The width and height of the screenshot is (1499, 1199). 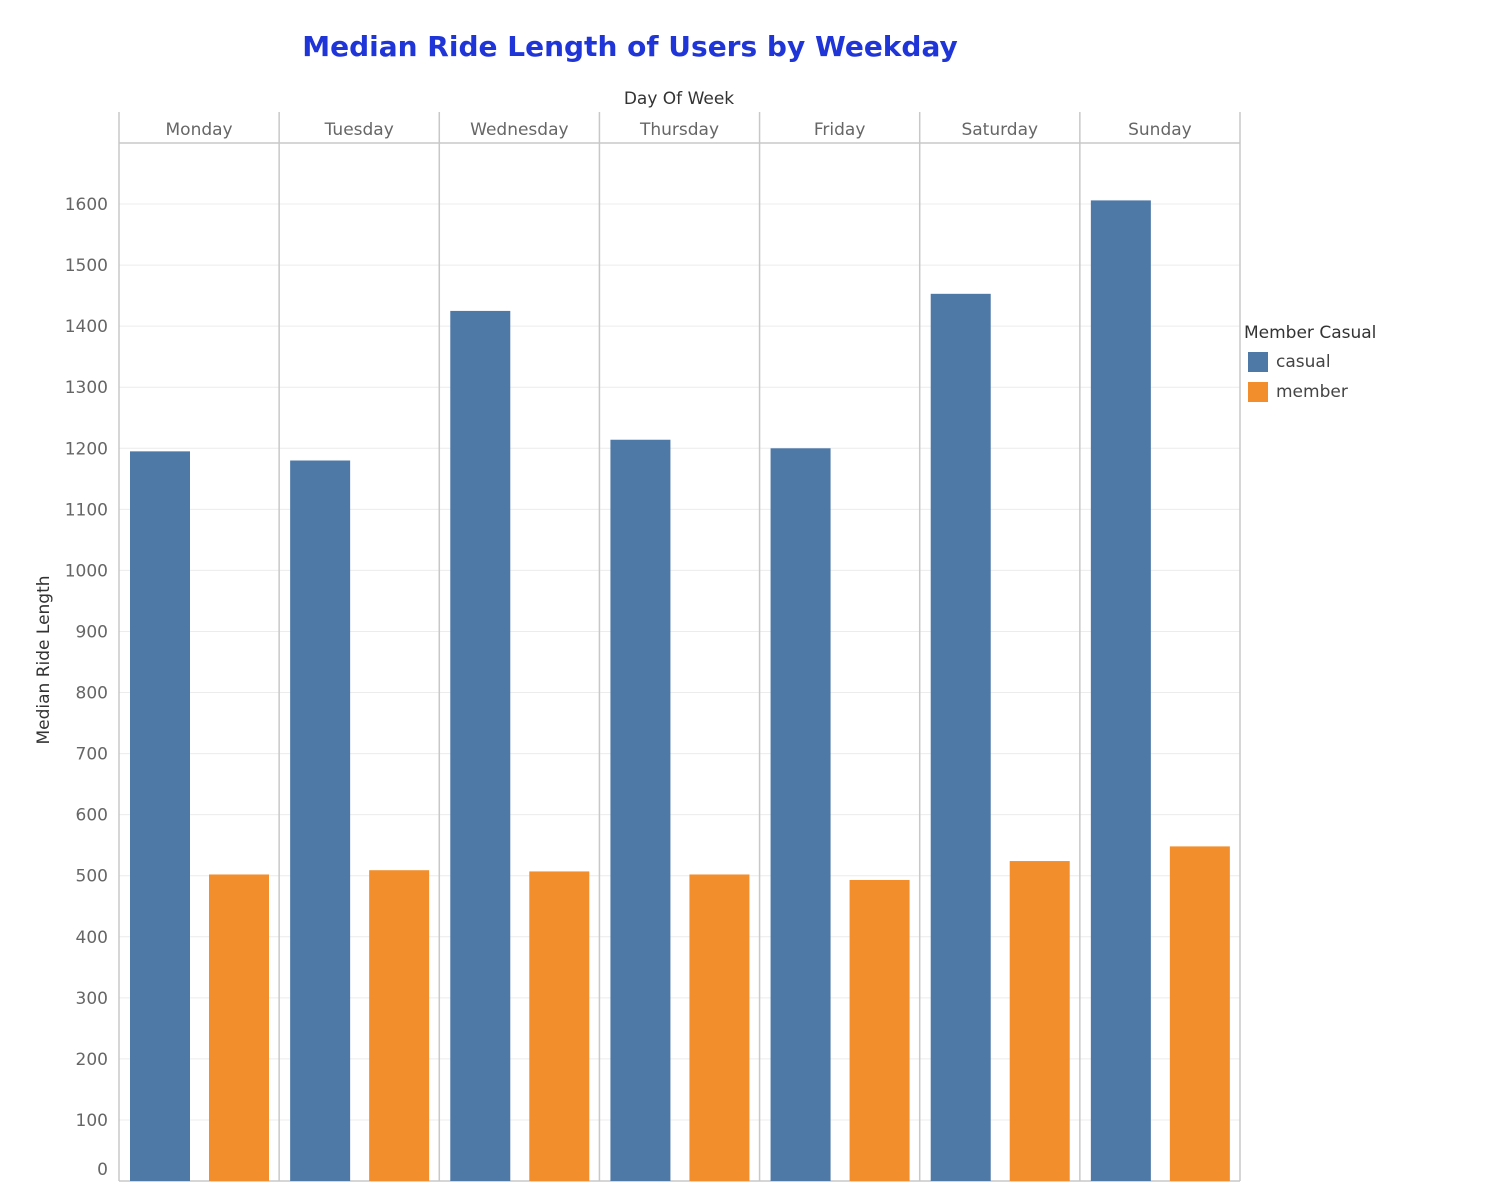 What do you see at coordinates (480, 746) in the screenshot?
I see `bar-wednesday-casual` at bounding box center [480, 746].